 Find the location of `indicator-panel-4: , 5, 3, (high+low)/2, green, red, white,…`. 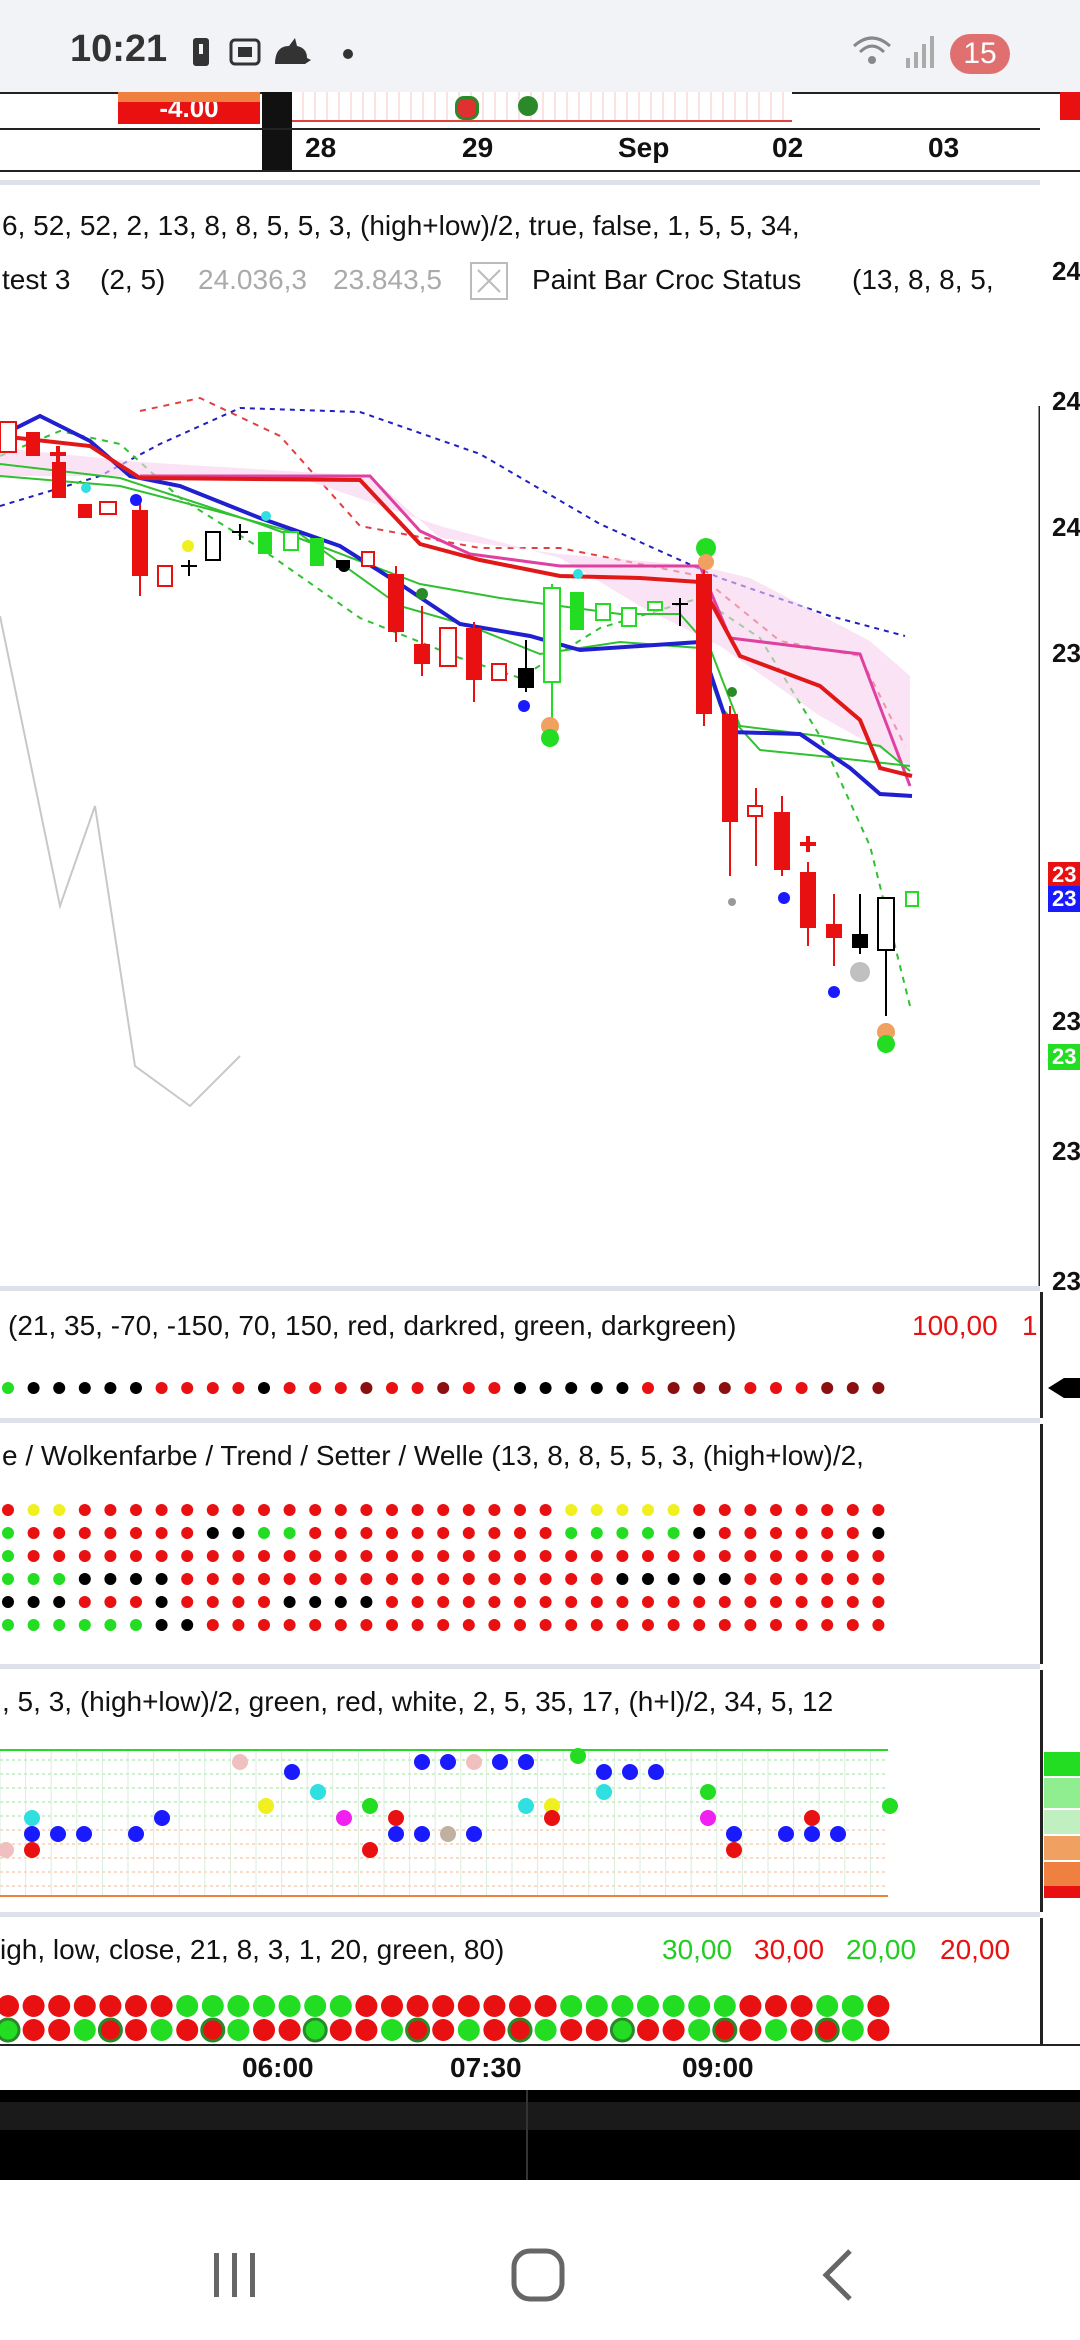

indicator-panel-4: , 5, 3, (high+low)/2, green, red, white,… is located at coordinates (540, 1791).